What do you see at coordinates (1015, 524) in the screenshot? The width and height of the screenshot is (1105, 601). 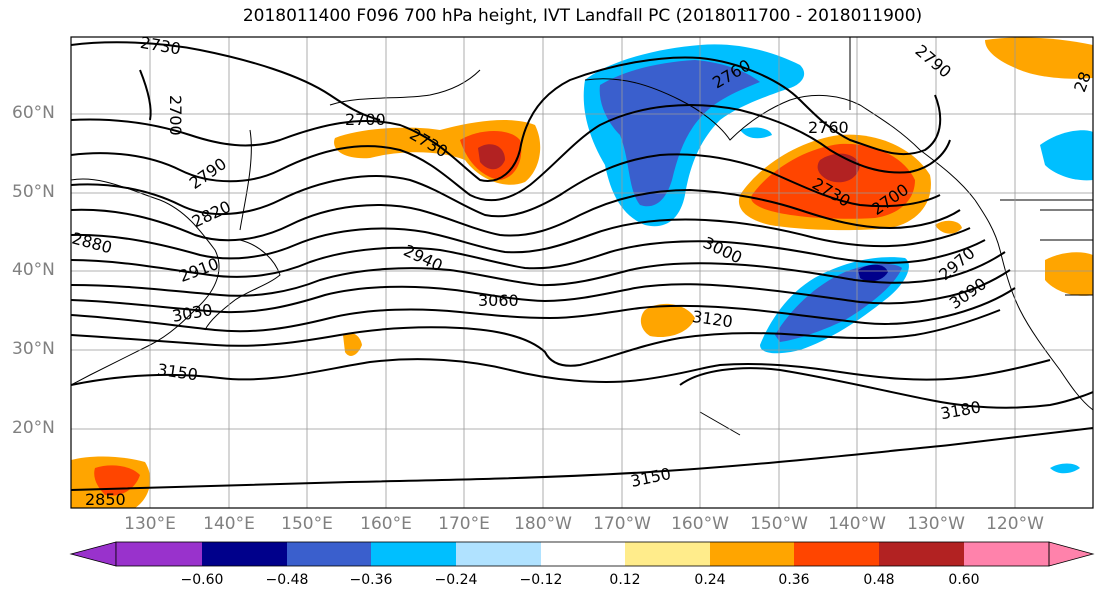 I see `longitude-label: 120°W` at bounding box center [1015, 524].